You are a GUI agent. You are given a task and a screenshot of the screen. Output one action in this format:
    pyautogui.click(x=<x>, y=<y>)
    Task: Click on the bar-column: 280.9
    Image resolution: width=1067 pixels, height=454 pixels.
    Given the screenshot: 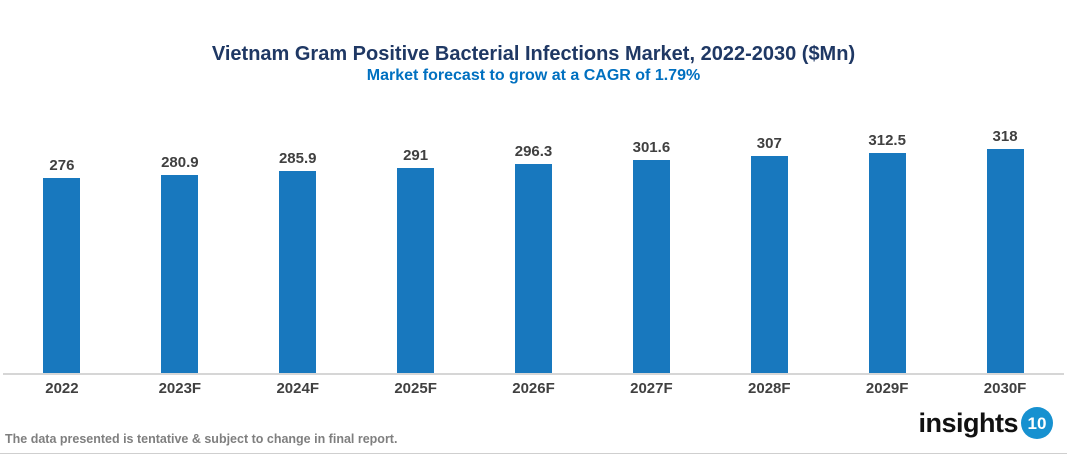 What is the action you would take?
    pyautogui.click(x=180, y=239)
    